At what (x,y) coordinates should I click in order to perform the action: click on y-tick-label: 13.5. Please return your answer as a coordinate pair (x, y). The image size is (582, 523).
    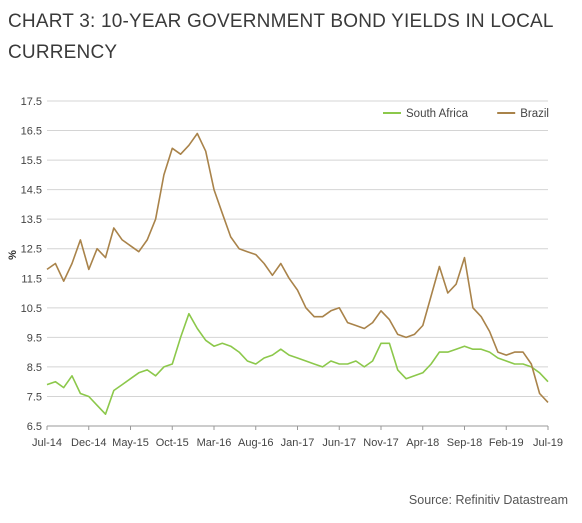
    Looking at the image, I should click on (31, 220).